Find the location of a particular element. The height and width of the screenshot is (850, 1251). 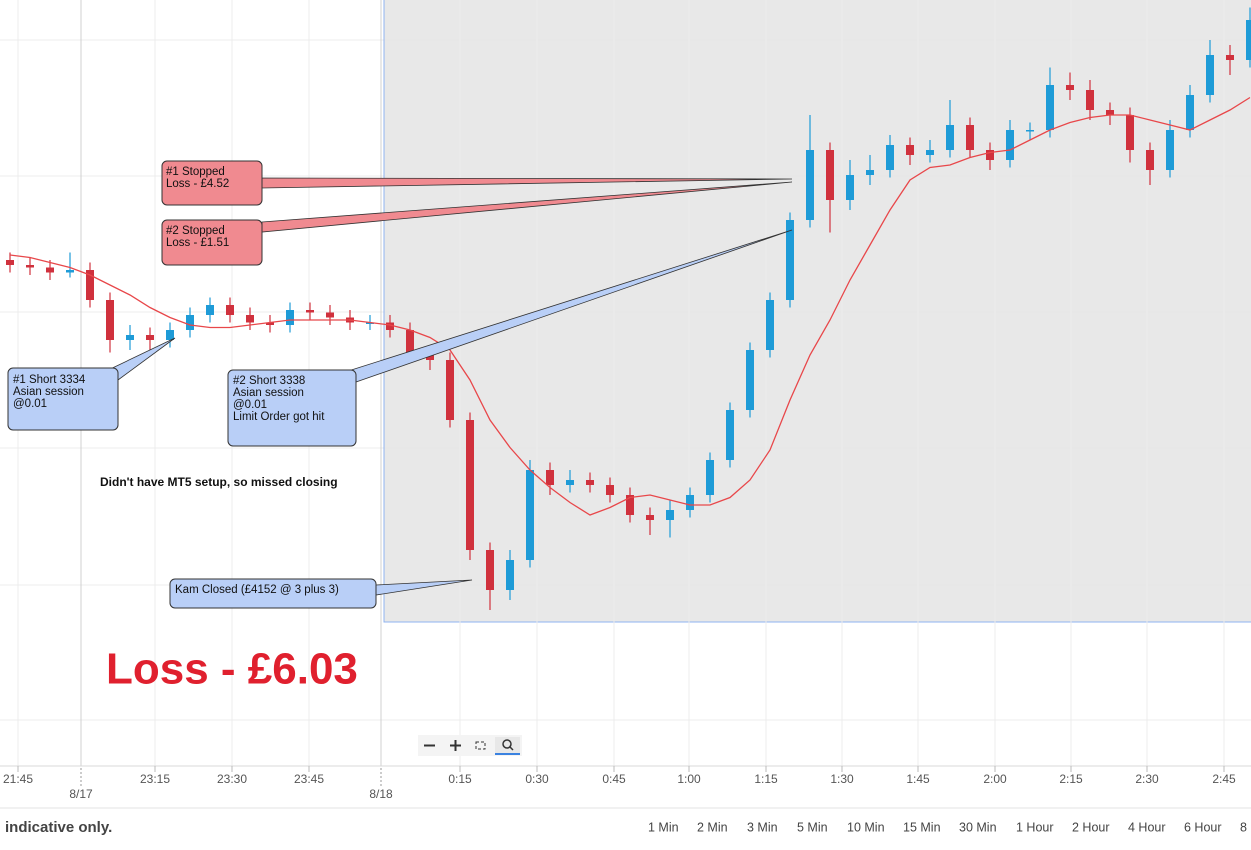

interval-button: 2 Min is located at coordinates (712, 827).